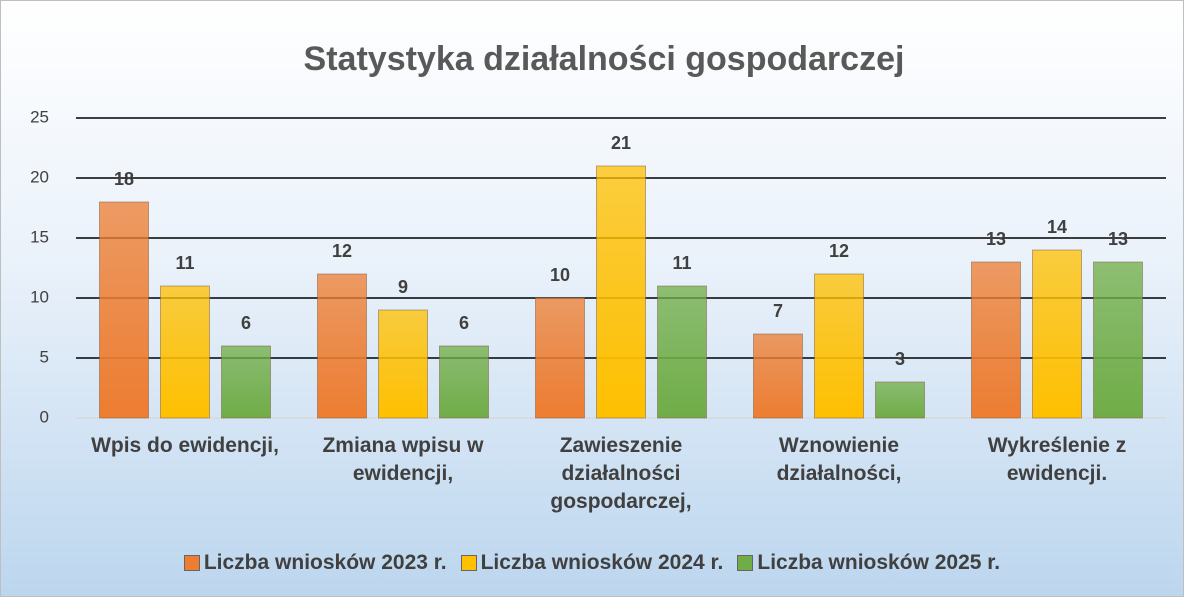 This screenshot has height=597, width=1184. What do you see at coordinates (900, 359) in the screenshot?
I see `data-label: 3` at bounding box center [900, 359].